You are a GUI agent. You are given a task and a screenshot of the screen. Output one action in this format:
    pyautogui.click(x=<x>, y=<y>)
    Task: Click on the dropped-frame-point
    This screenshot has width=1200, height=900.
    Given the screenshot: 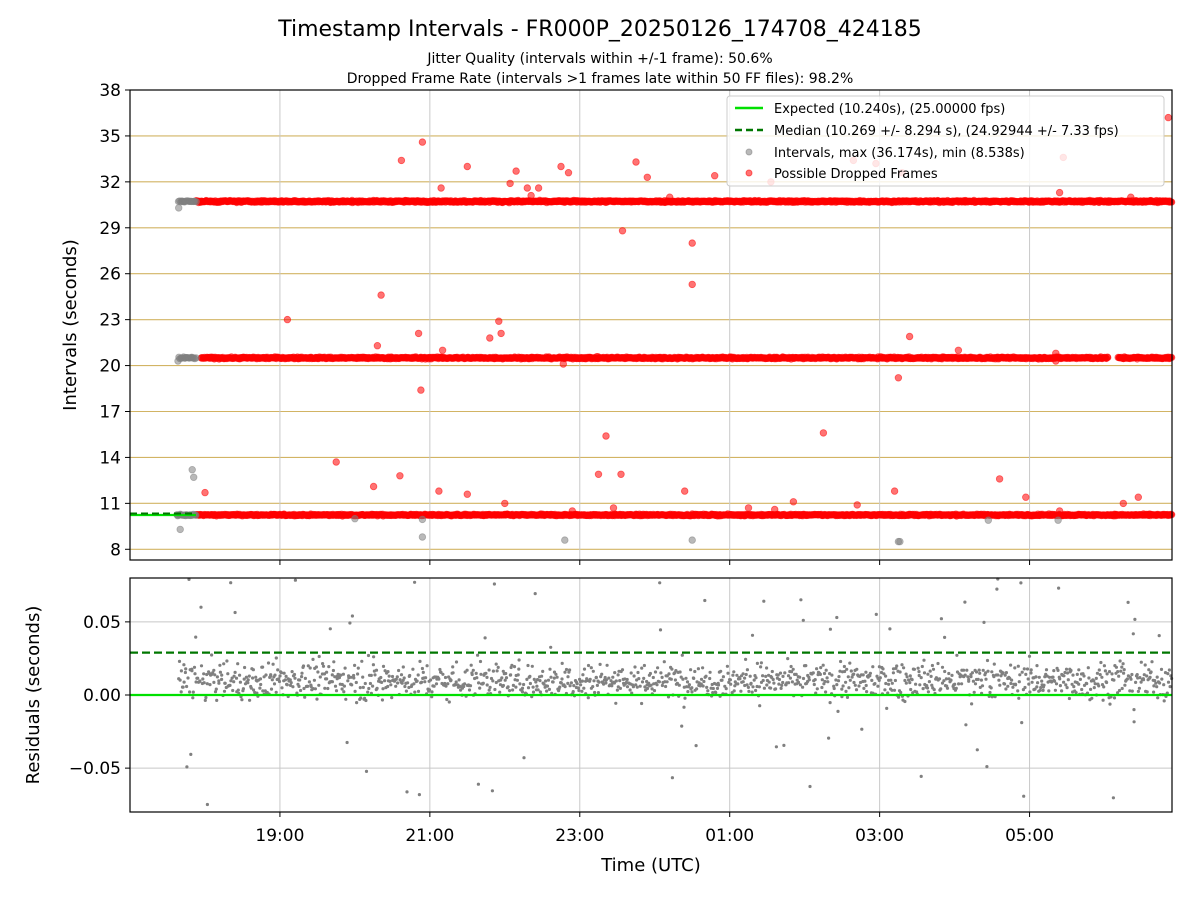 What is the action you would take?
    pyautogui.click(x=1108, y=357)
    